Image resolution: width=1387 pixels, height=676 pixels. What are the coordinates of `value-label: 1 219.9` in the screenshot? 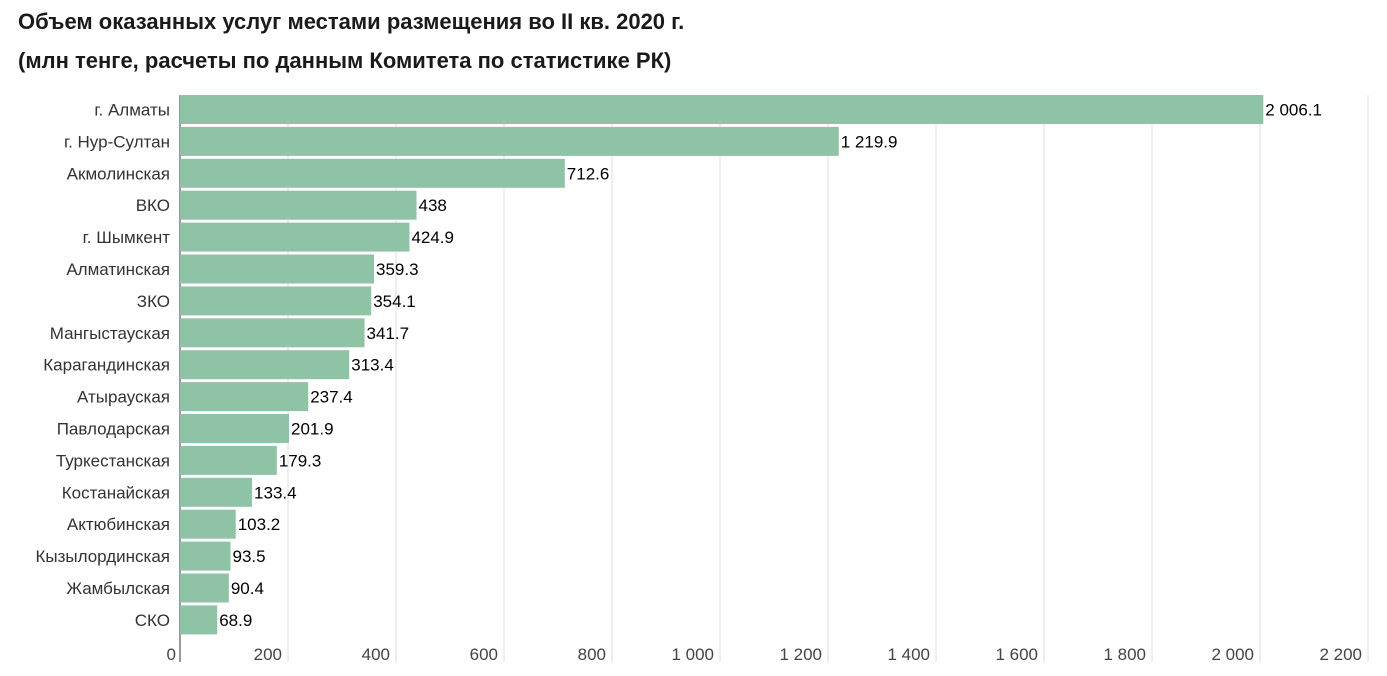 It's located at (869, 141).